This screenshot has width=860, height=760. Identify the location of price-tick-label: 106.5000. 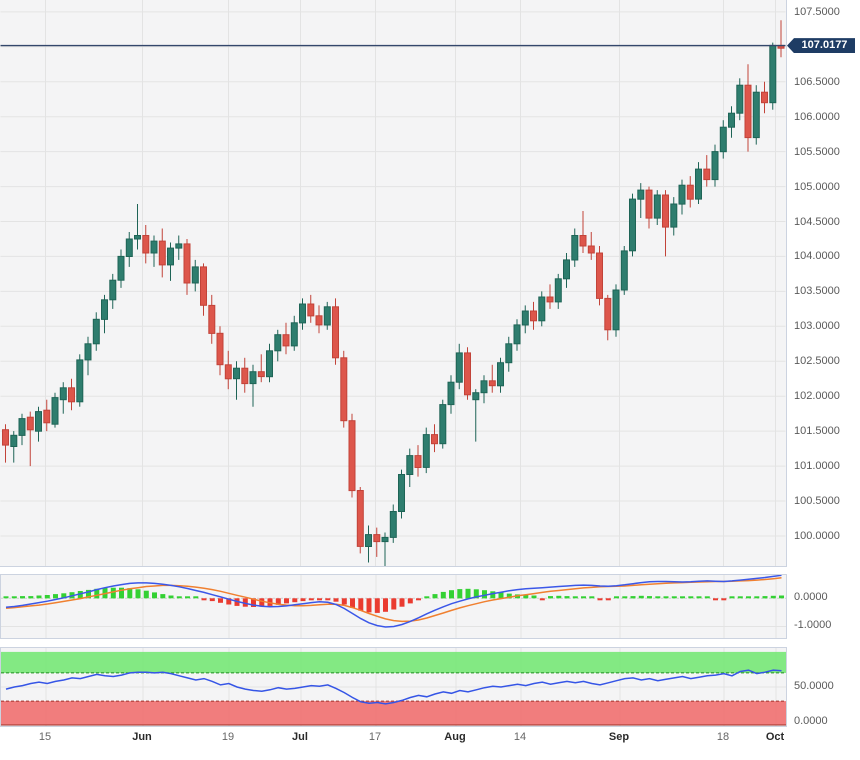
(817, 81).